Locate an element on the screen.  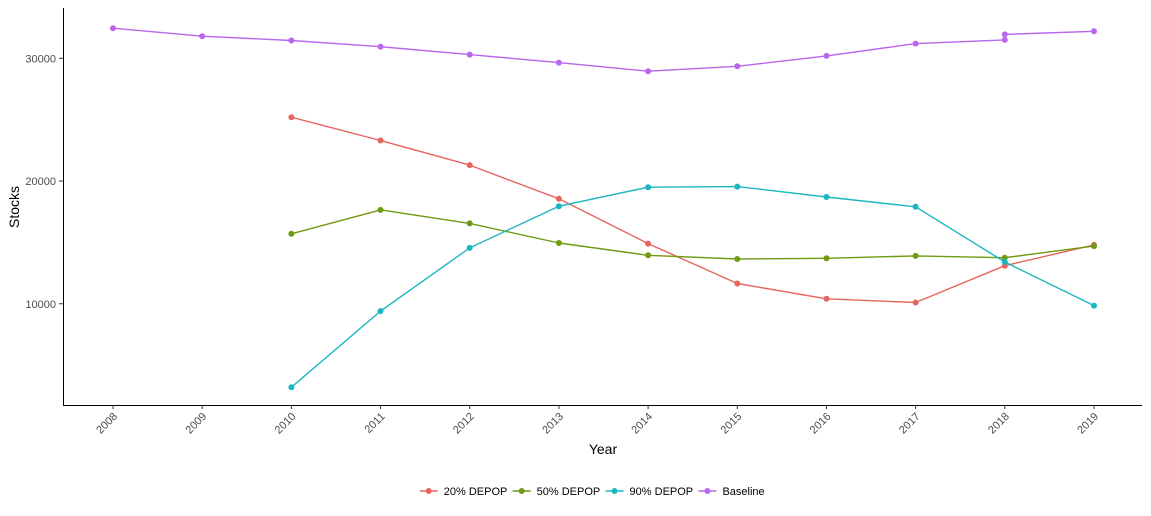
series-line-baseline is located at coordinates (603, 49).